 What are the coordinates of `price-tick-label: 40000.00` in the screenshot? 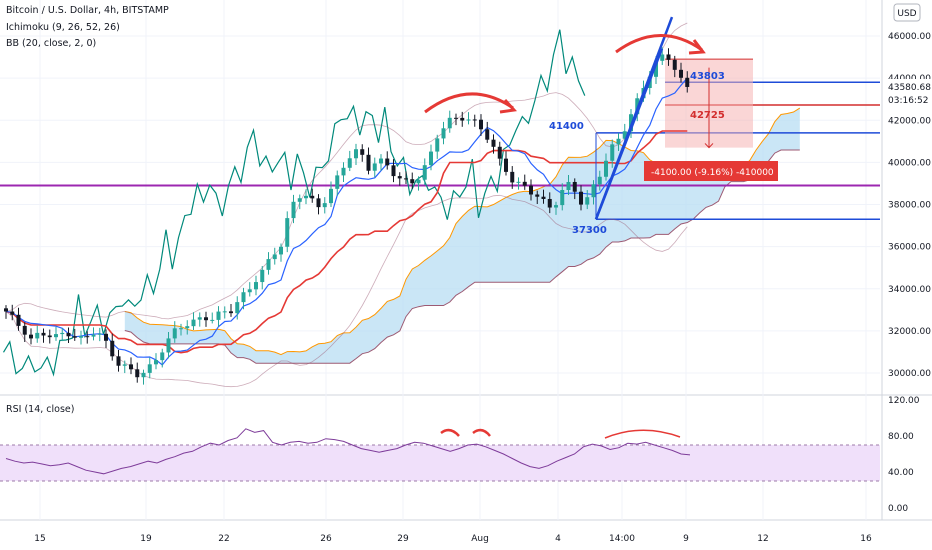 It's located at (909, 163).